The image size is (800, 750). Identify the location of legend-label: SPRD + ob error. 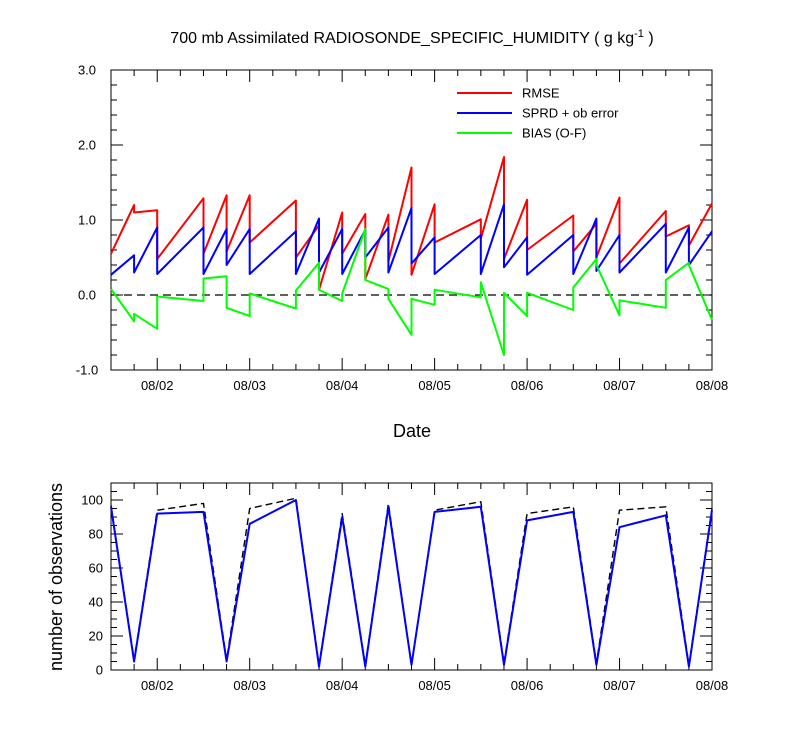
(570, 113).